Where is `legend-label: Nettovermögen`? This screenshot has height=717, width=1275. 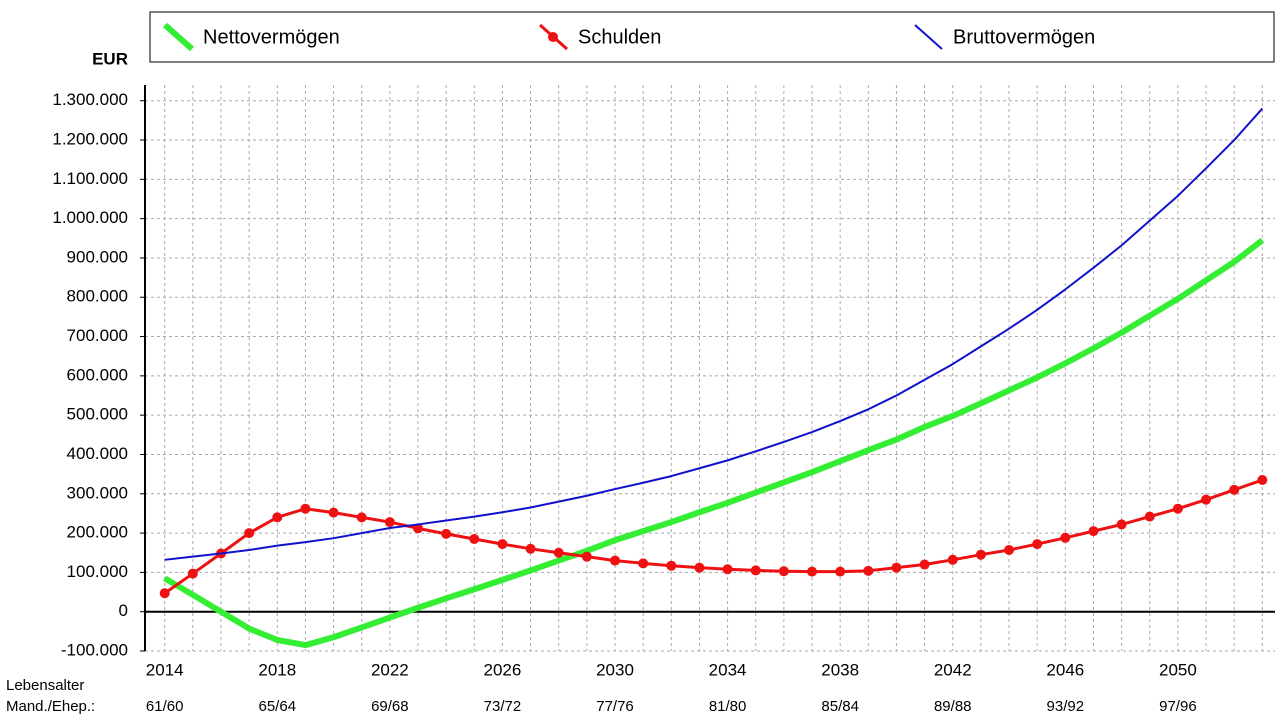 legend-label: Nettovermögen is located at coordinates (271, 37).